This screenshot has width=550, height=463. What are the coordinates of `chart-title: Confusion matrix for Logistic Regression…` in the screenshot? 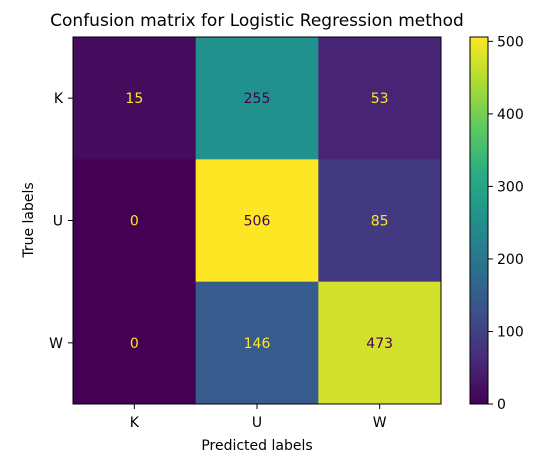 It's located at (257, 21).